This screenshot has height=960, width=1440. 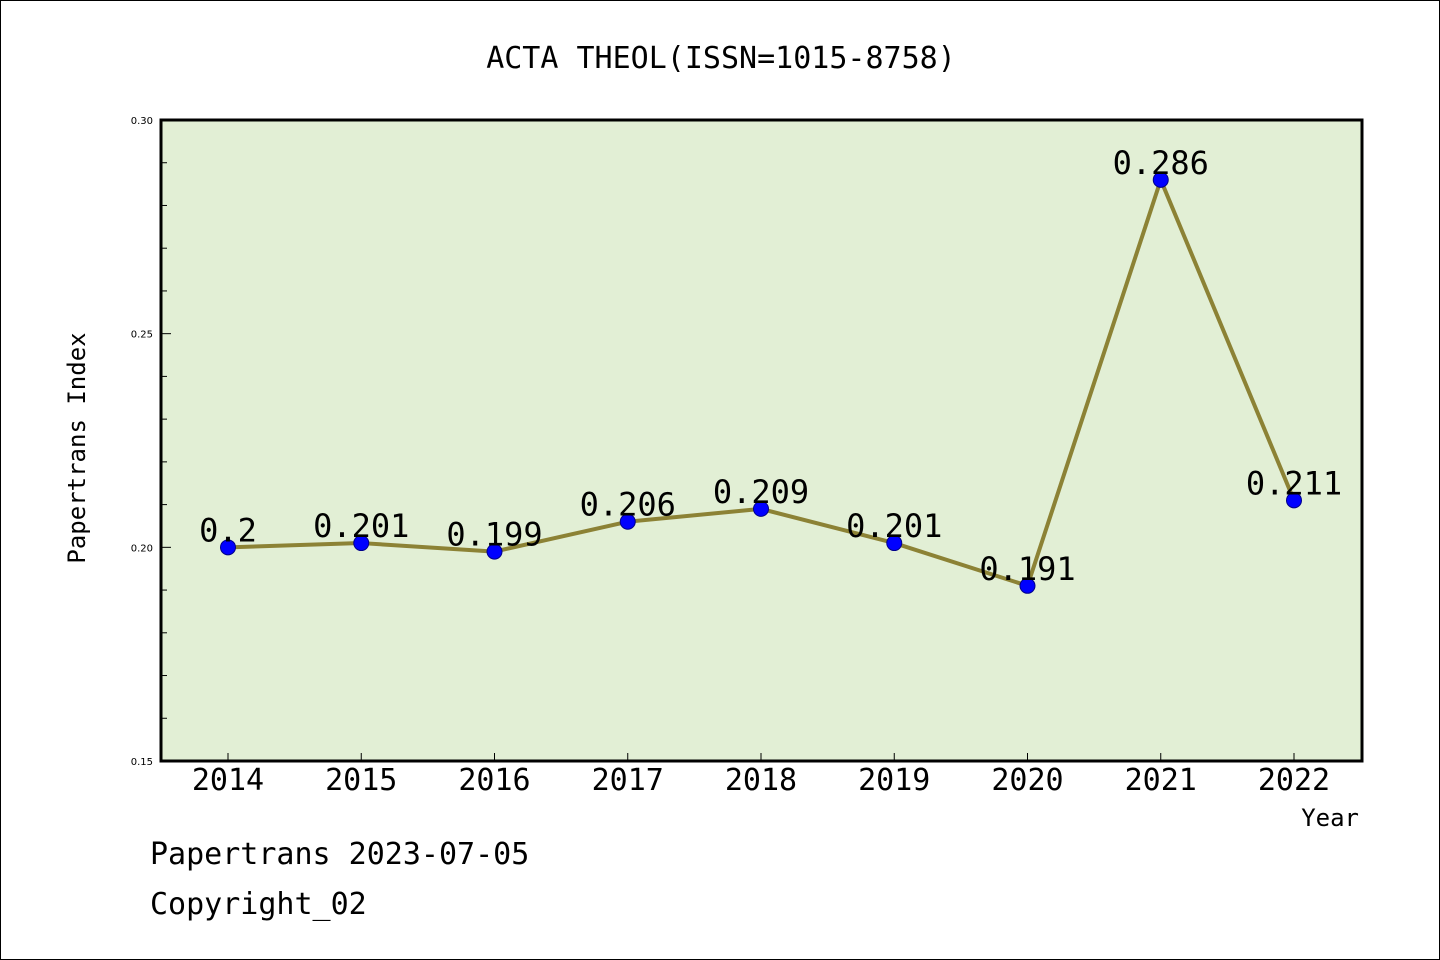 What do you see at coordinates (77, 447) in the screenshot?
I see `y-axis-label: Papertrans Index` at bounding box center [77, 447].